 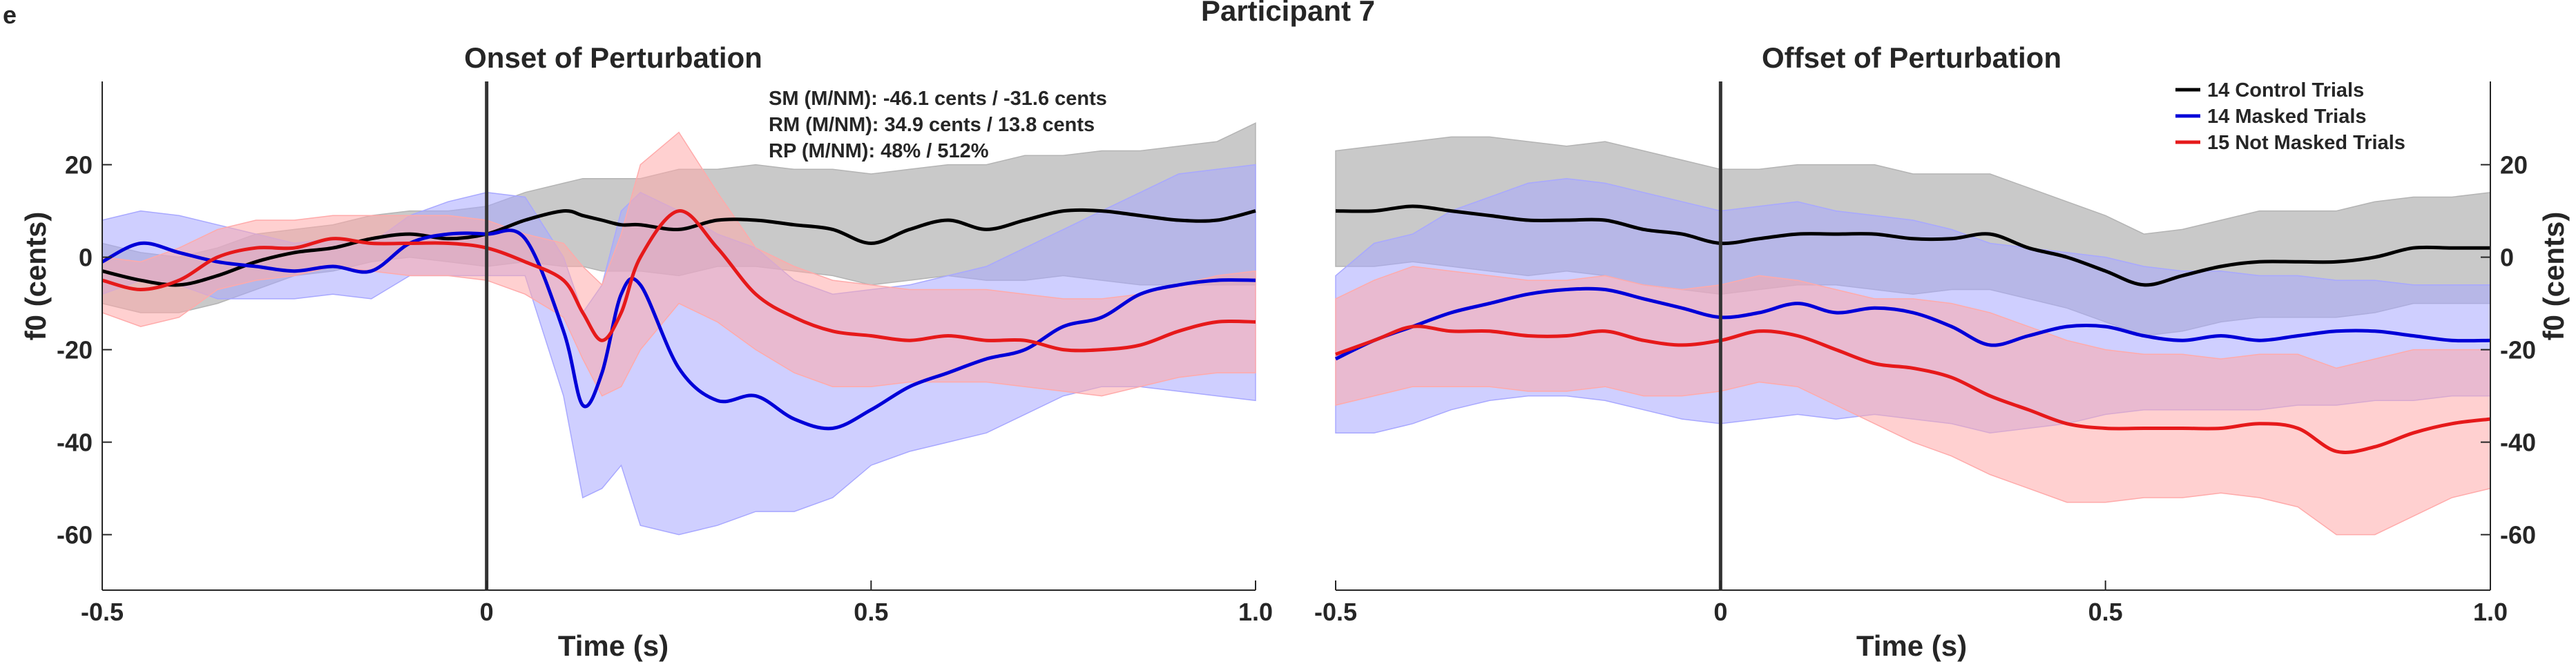 What do you see at coordinates (679, 248) in the screenshot?
I see `onset-line-control` at bounding box center [679, 248].